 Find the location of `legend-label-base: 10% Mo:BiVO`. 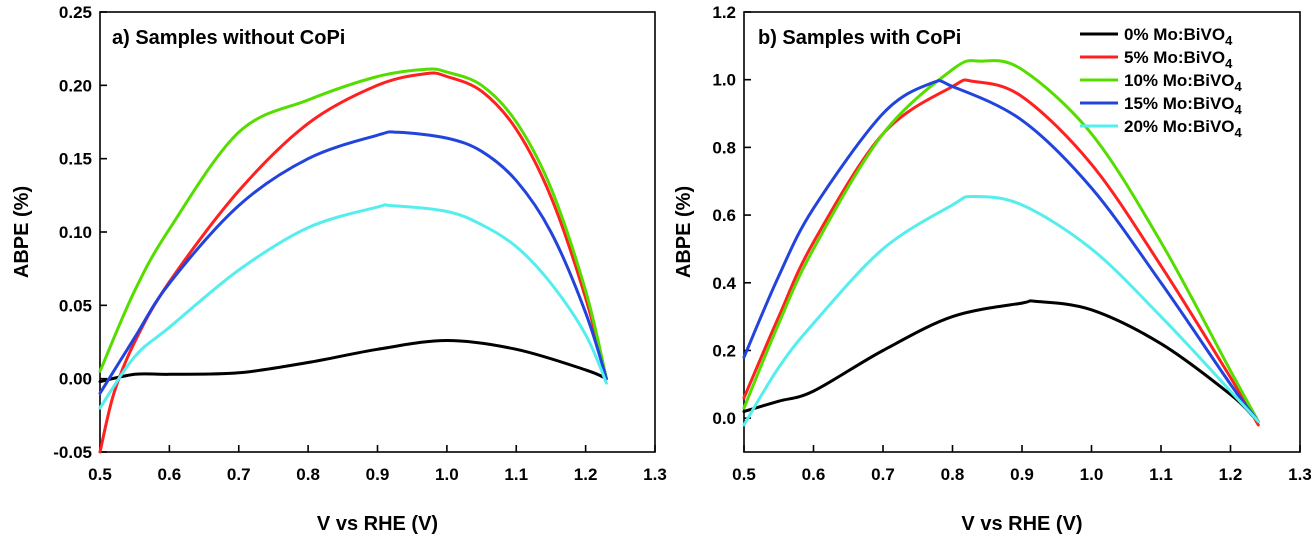

legend-label-base: 10% Mo:BiVO is located at coordinates (1179, 80).